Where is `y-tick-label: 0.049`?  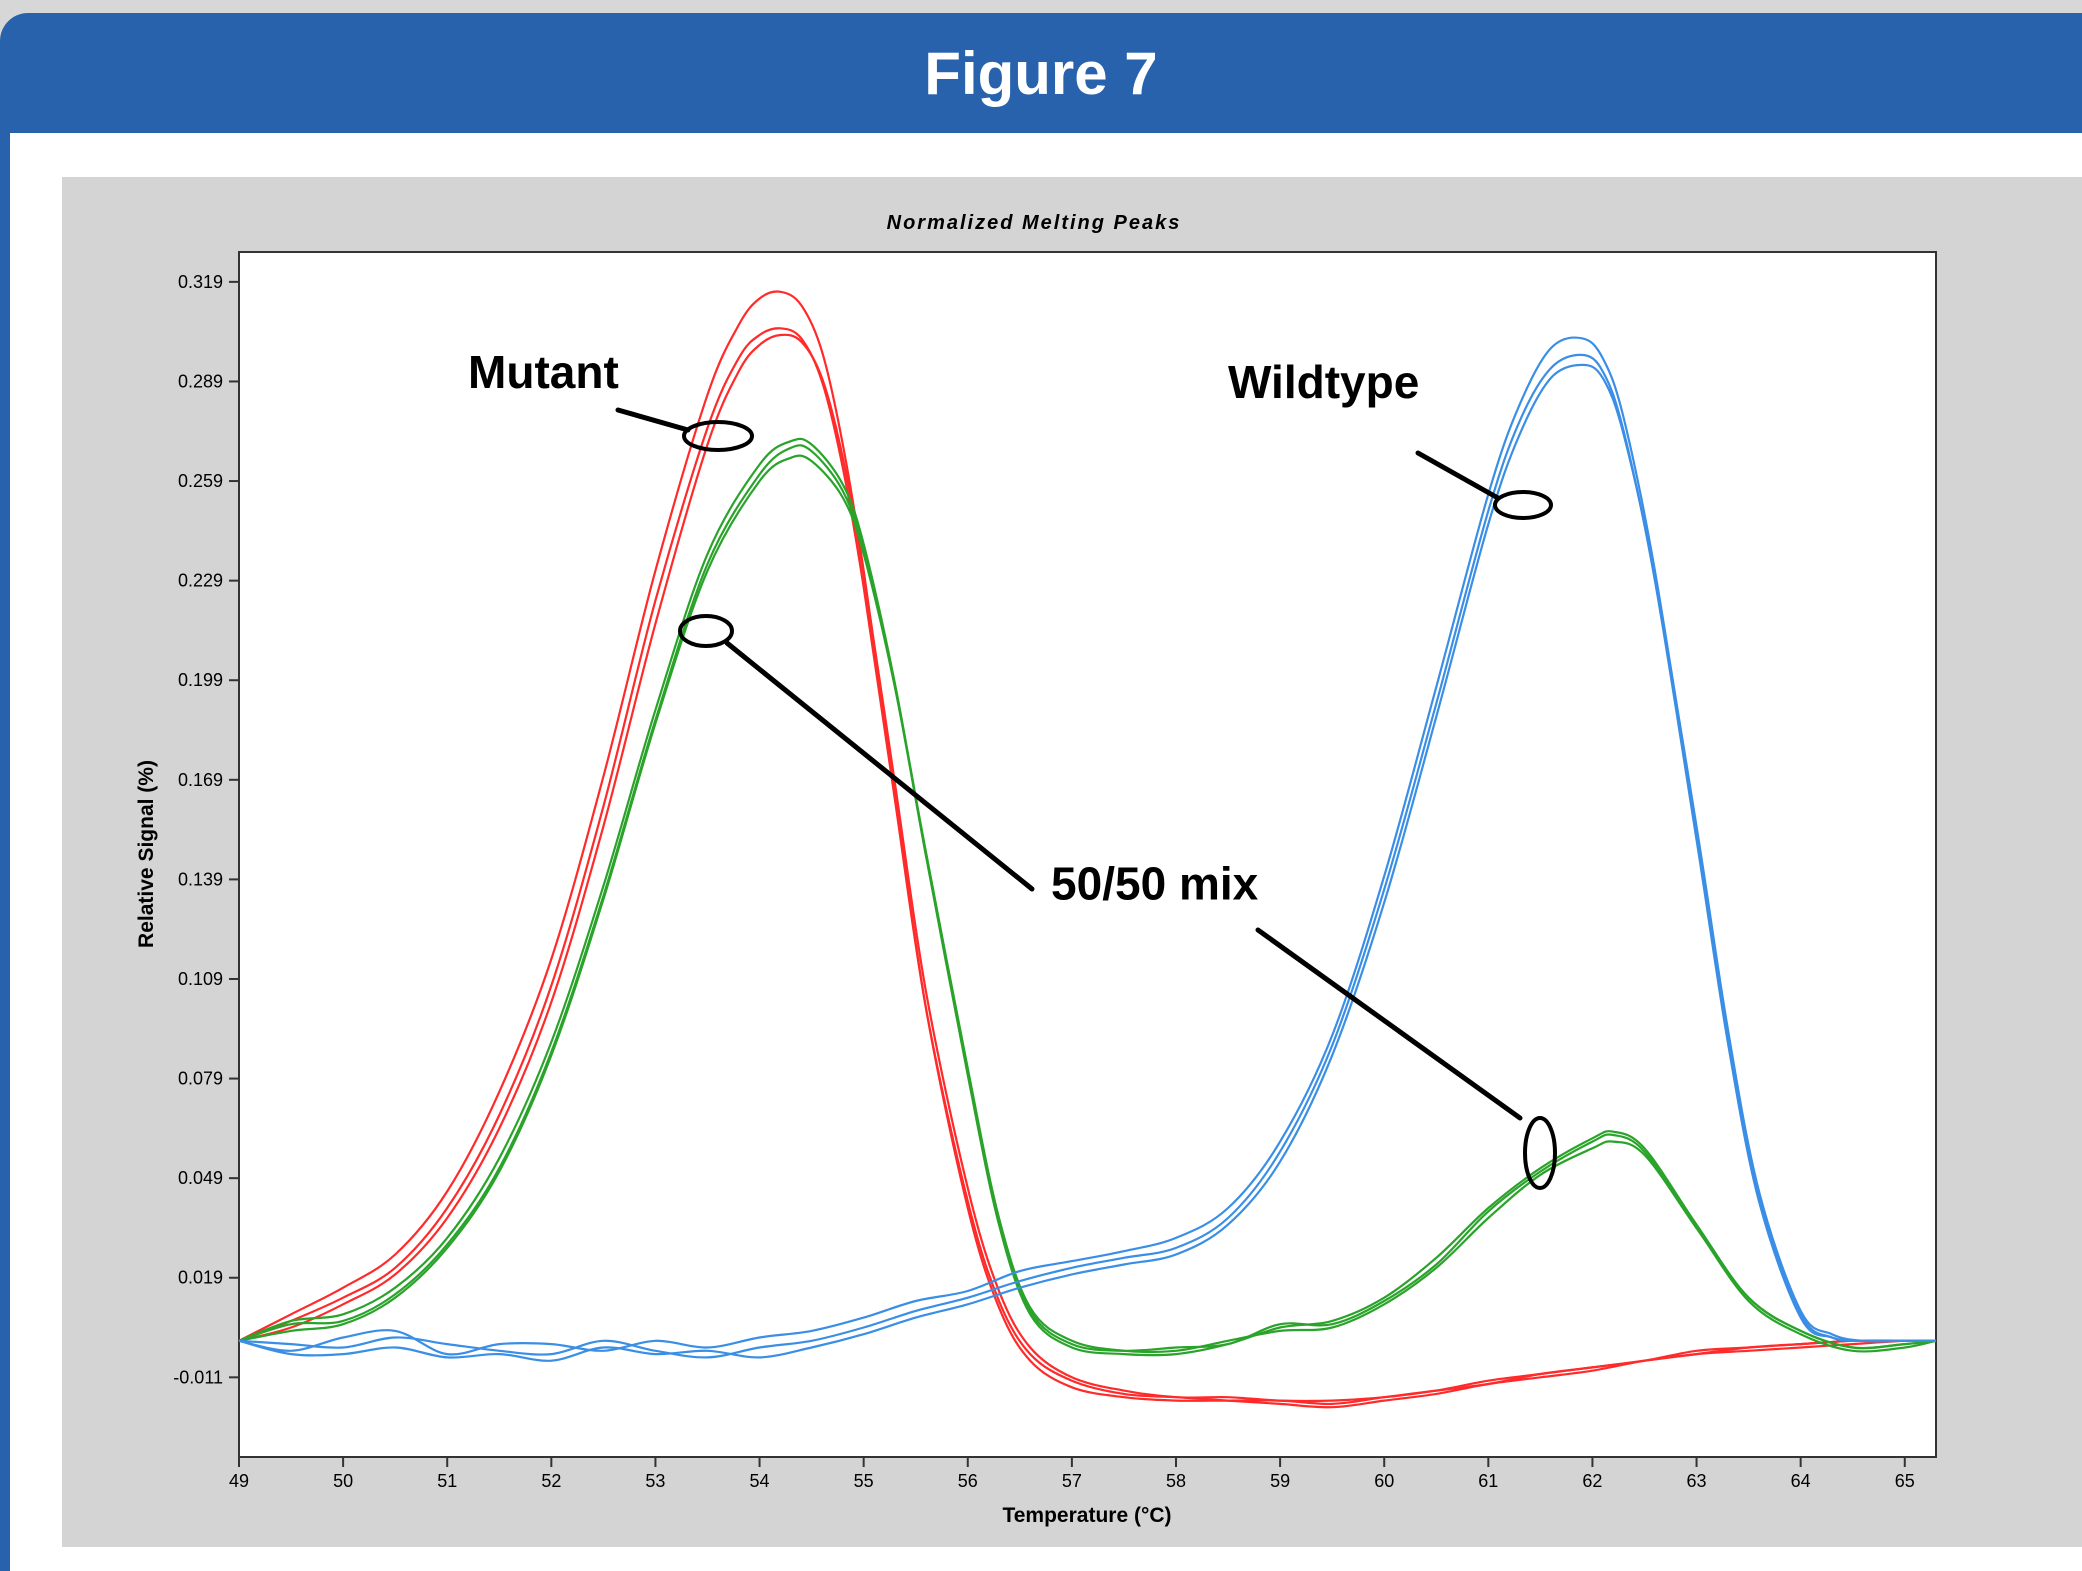
y-tick-label: 0.049 is located at coordinates (200, 1178).